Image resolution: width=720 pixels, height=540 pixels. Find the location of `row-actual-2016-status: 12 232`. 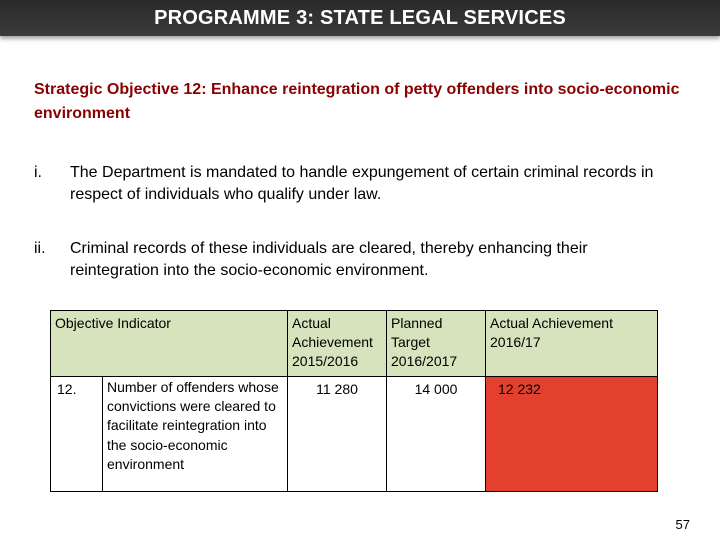

row-actual-2016-status: 12 232 is located at coordinates (571, 434).